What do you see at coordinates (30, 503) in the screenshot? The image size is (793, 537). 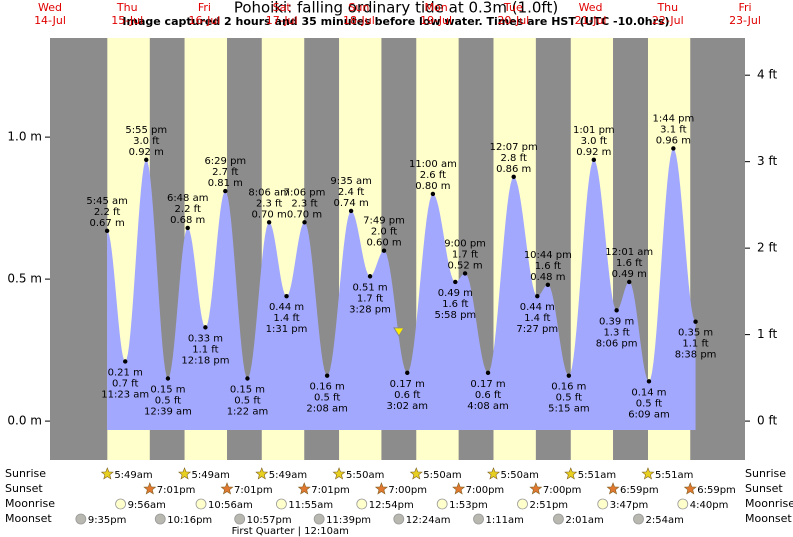 I see `row-label: Moonrise` at bounding box center [30, 503].